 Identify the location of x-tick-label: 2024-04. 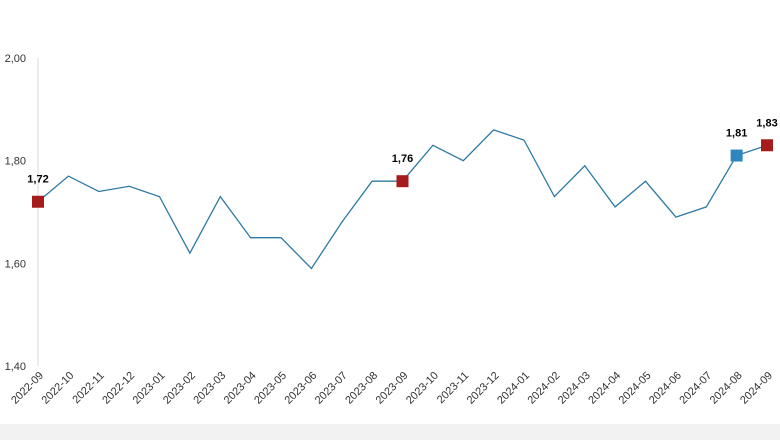
(604, 388).